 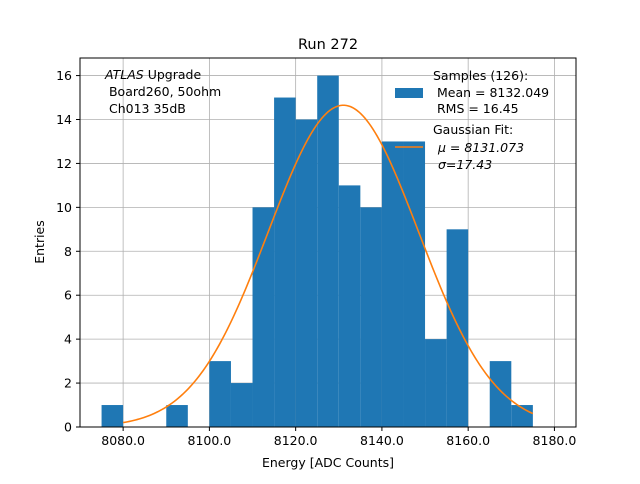 What do you see at coordinates (465, 164) in the screenshot?
I see `legend-fit-sigma: σ=17.43` at bounding box center [465, 164].